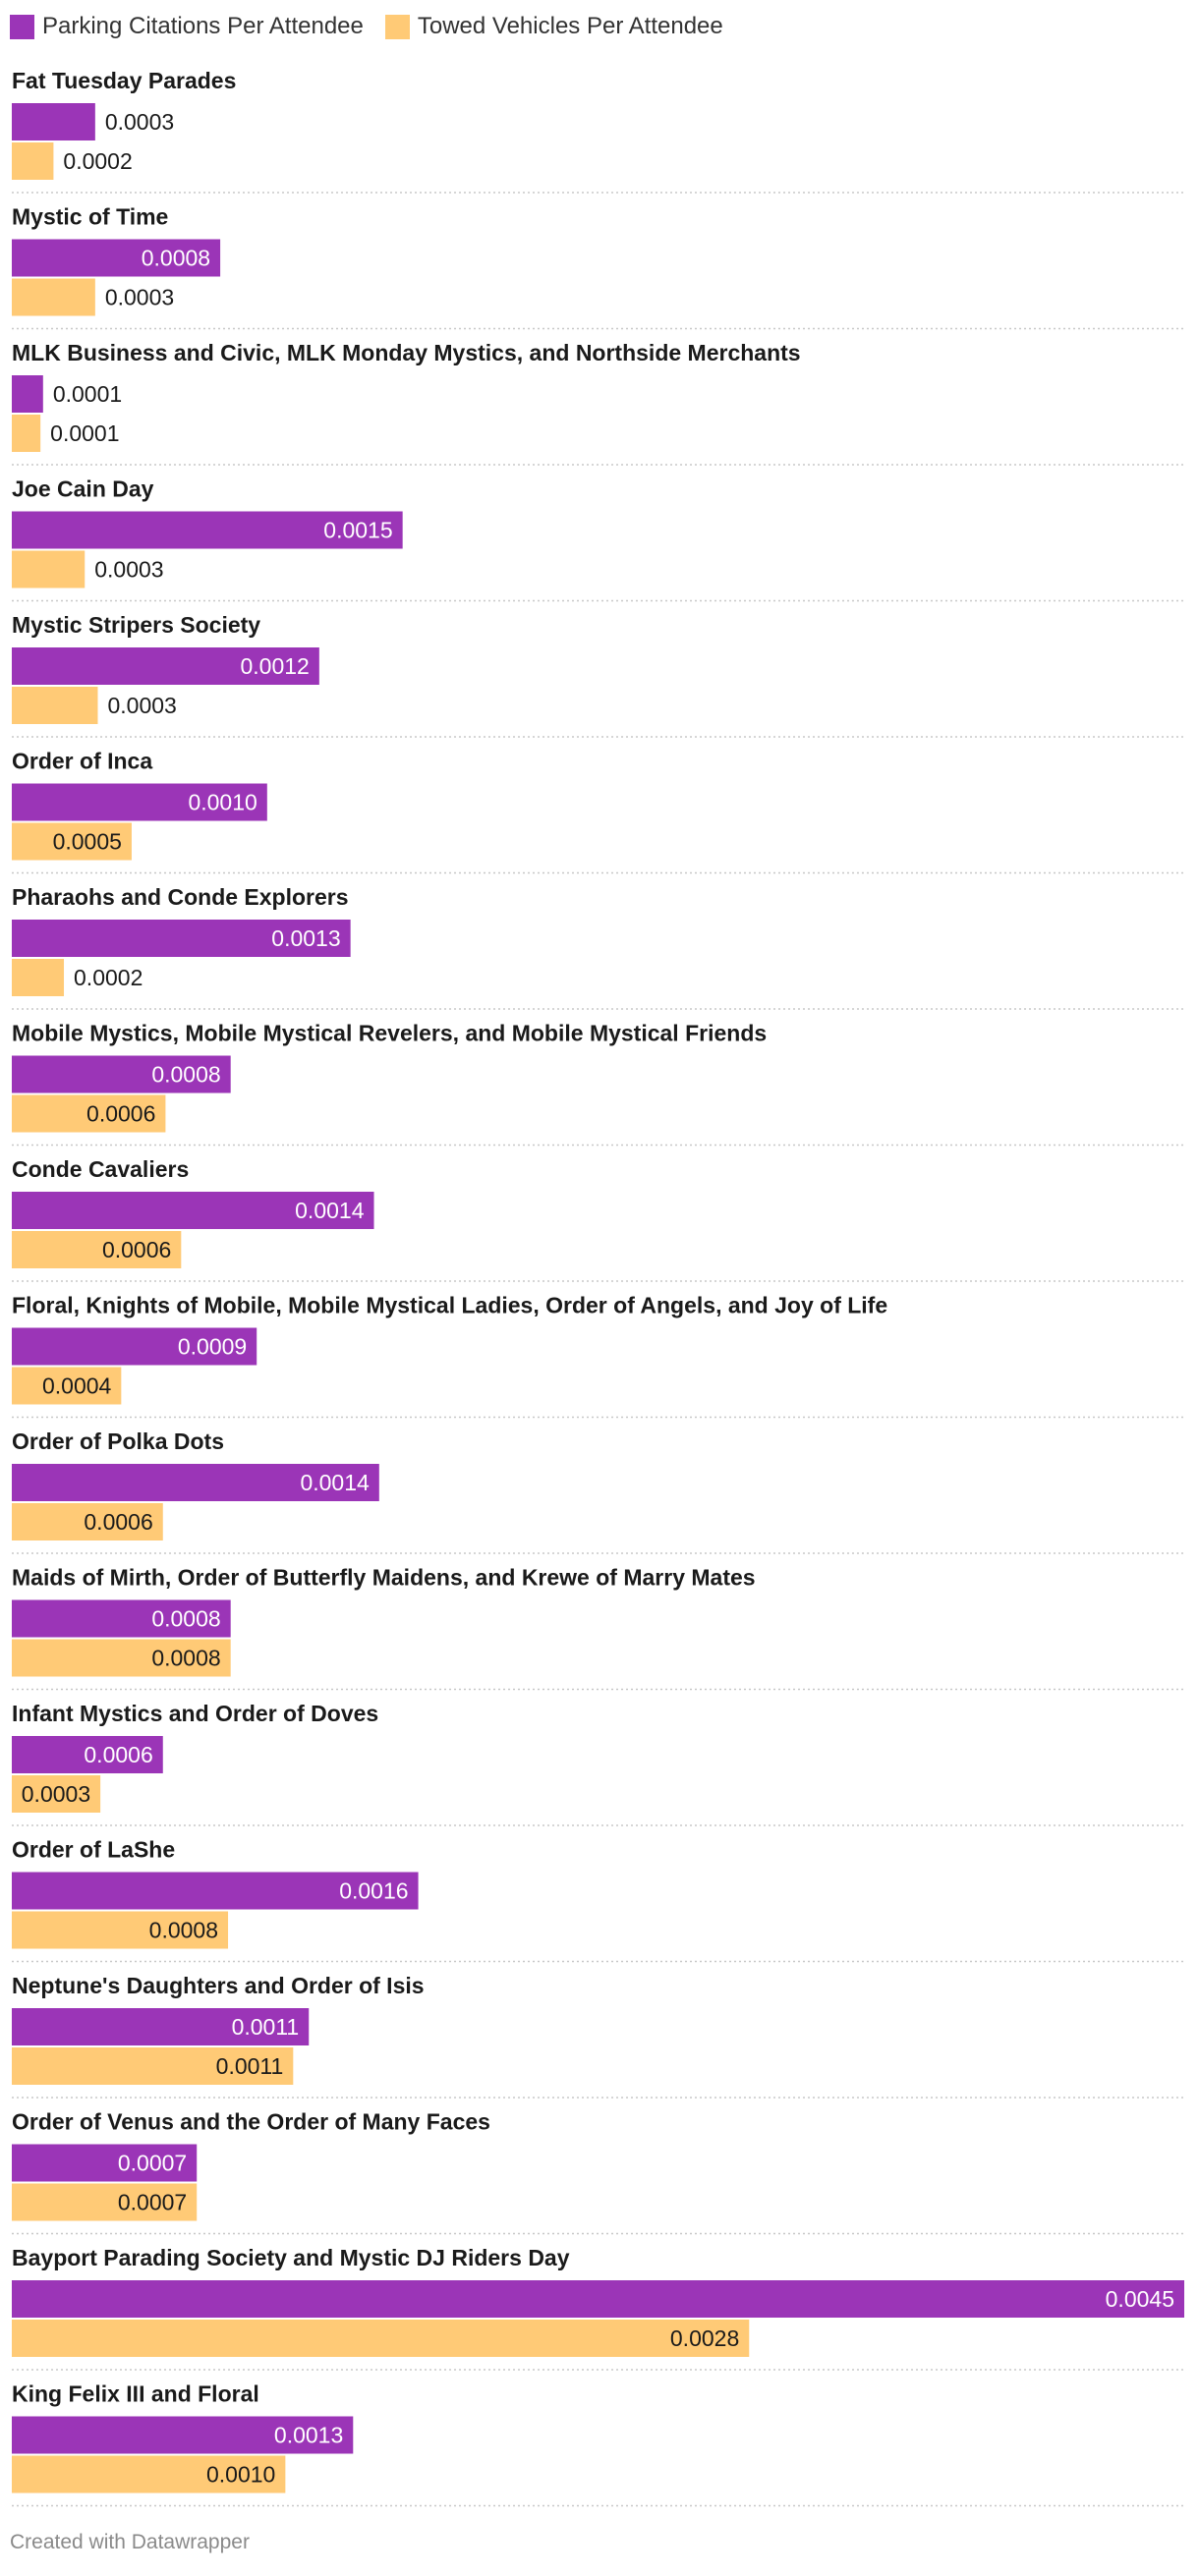  Describe the element at coordinates (139, 122) in the screenshot. I see `value-label-citations: 0.0003` at that location.